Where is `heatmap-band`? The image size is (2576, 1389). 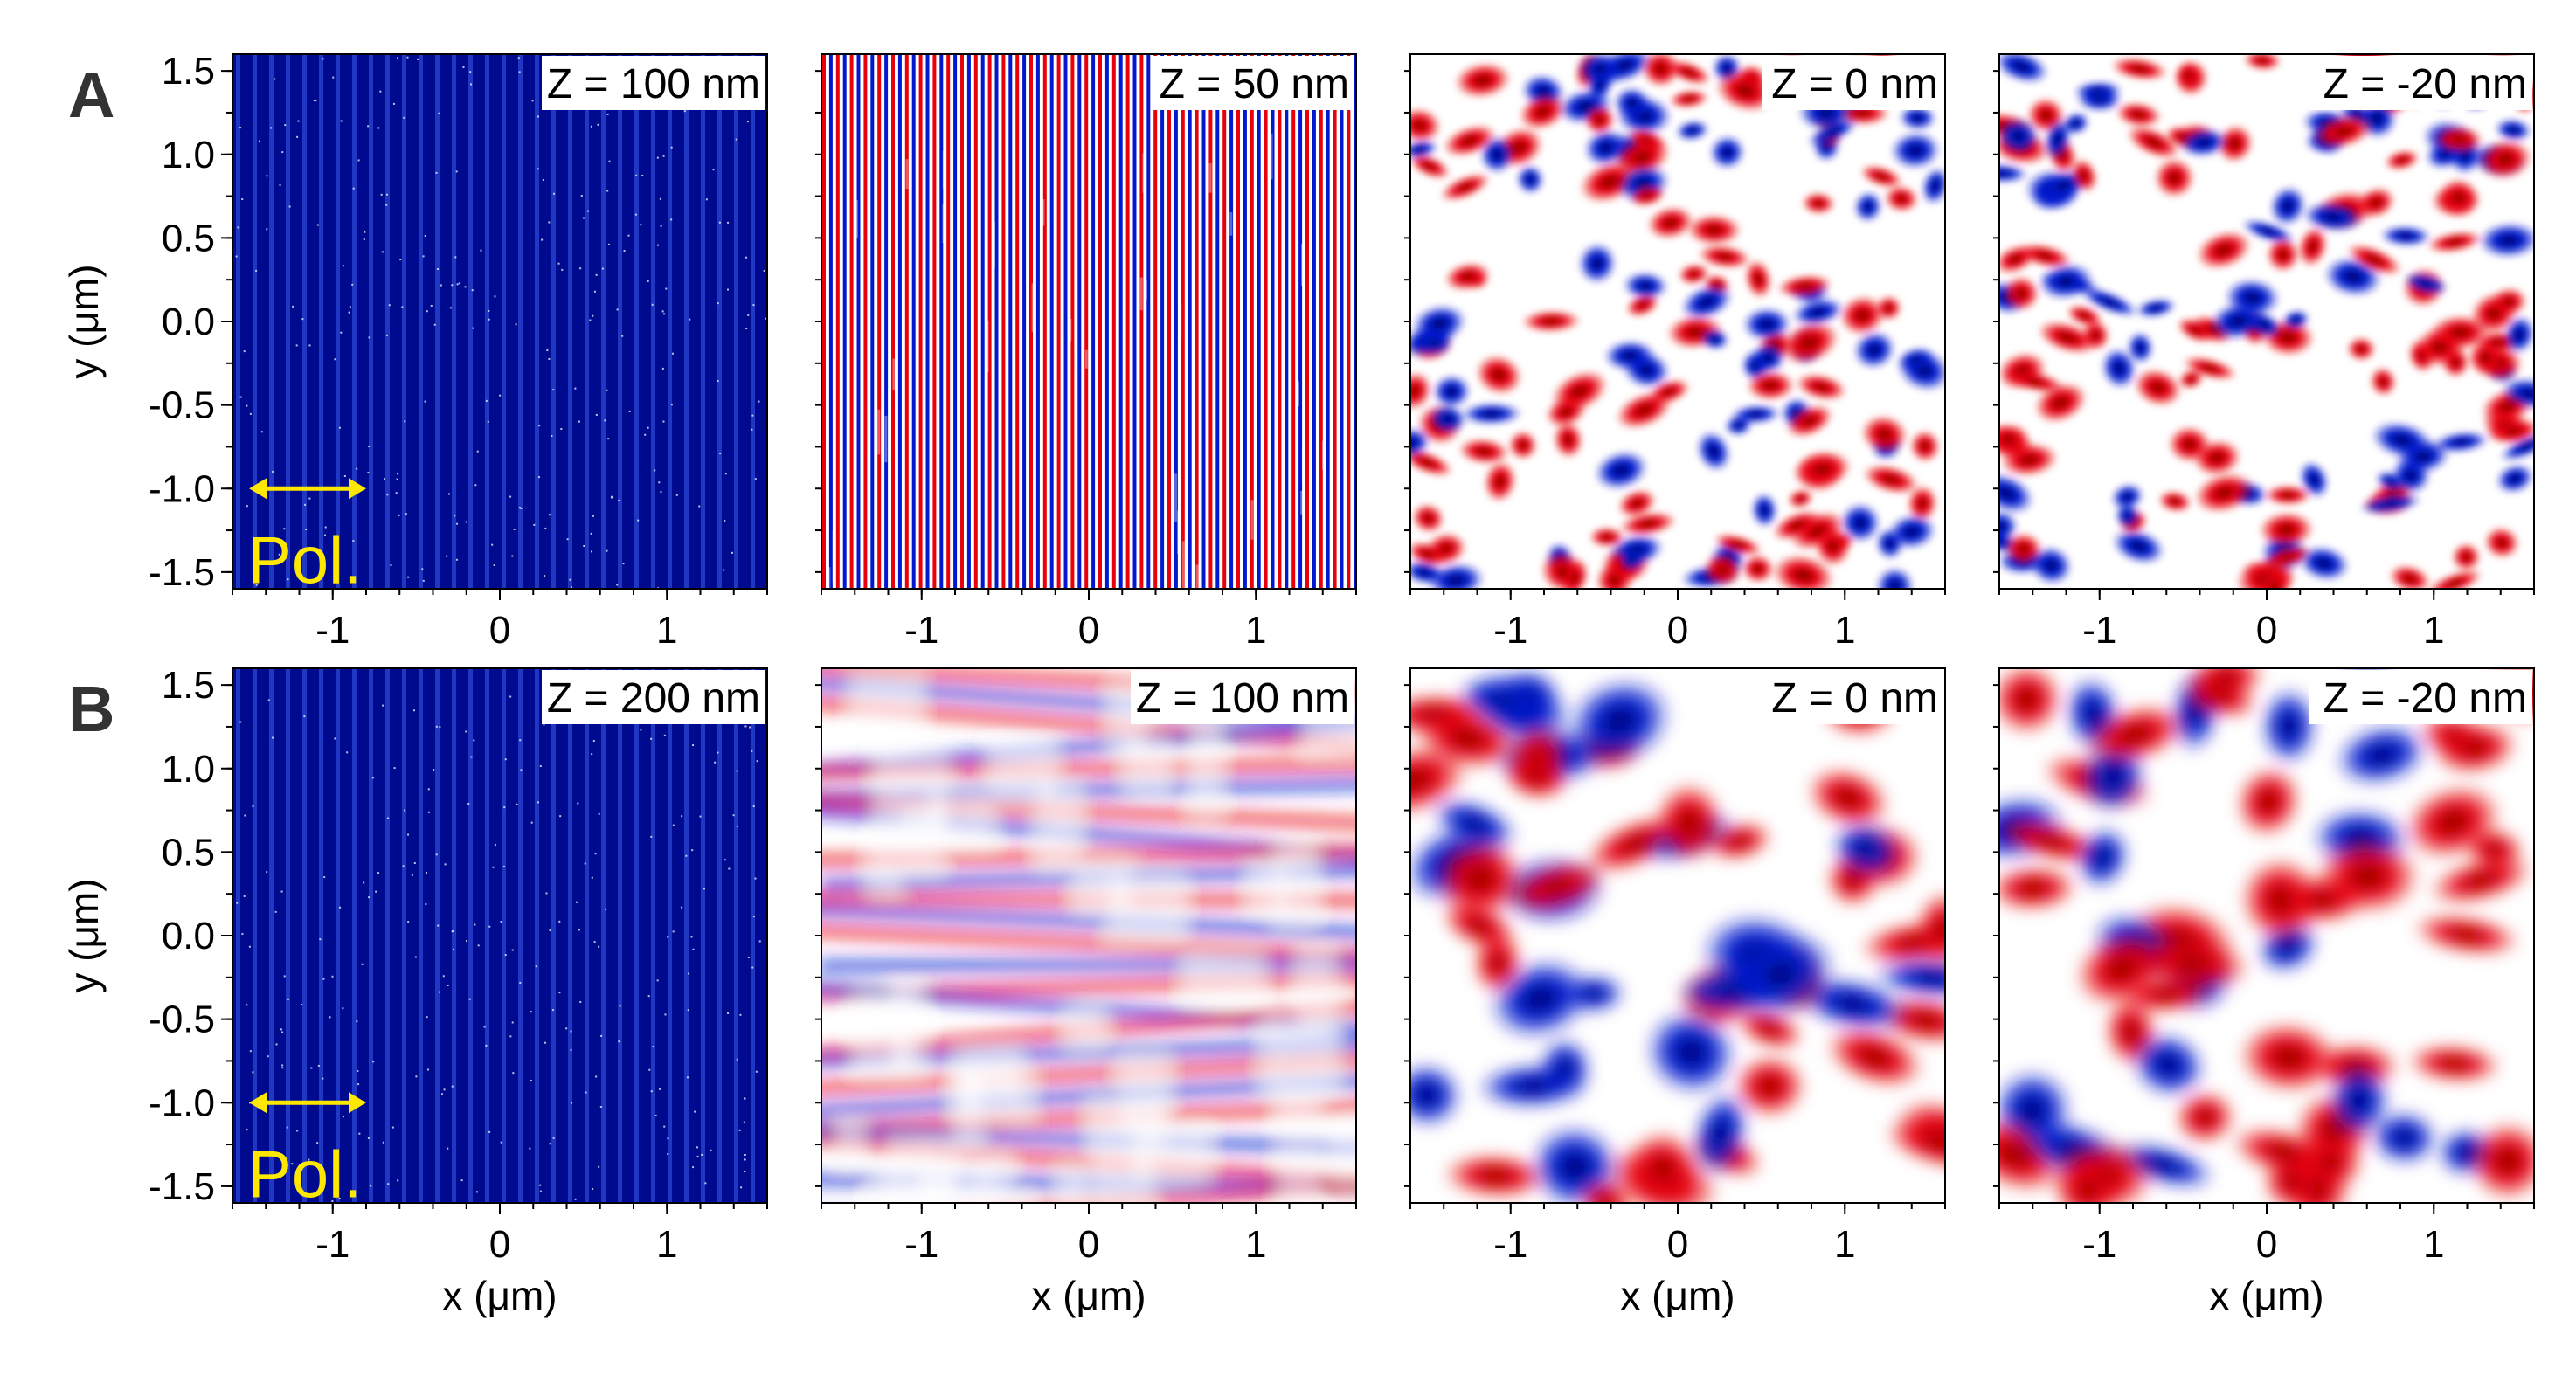 heatmap-band is located at coordinates (1088, 1139).